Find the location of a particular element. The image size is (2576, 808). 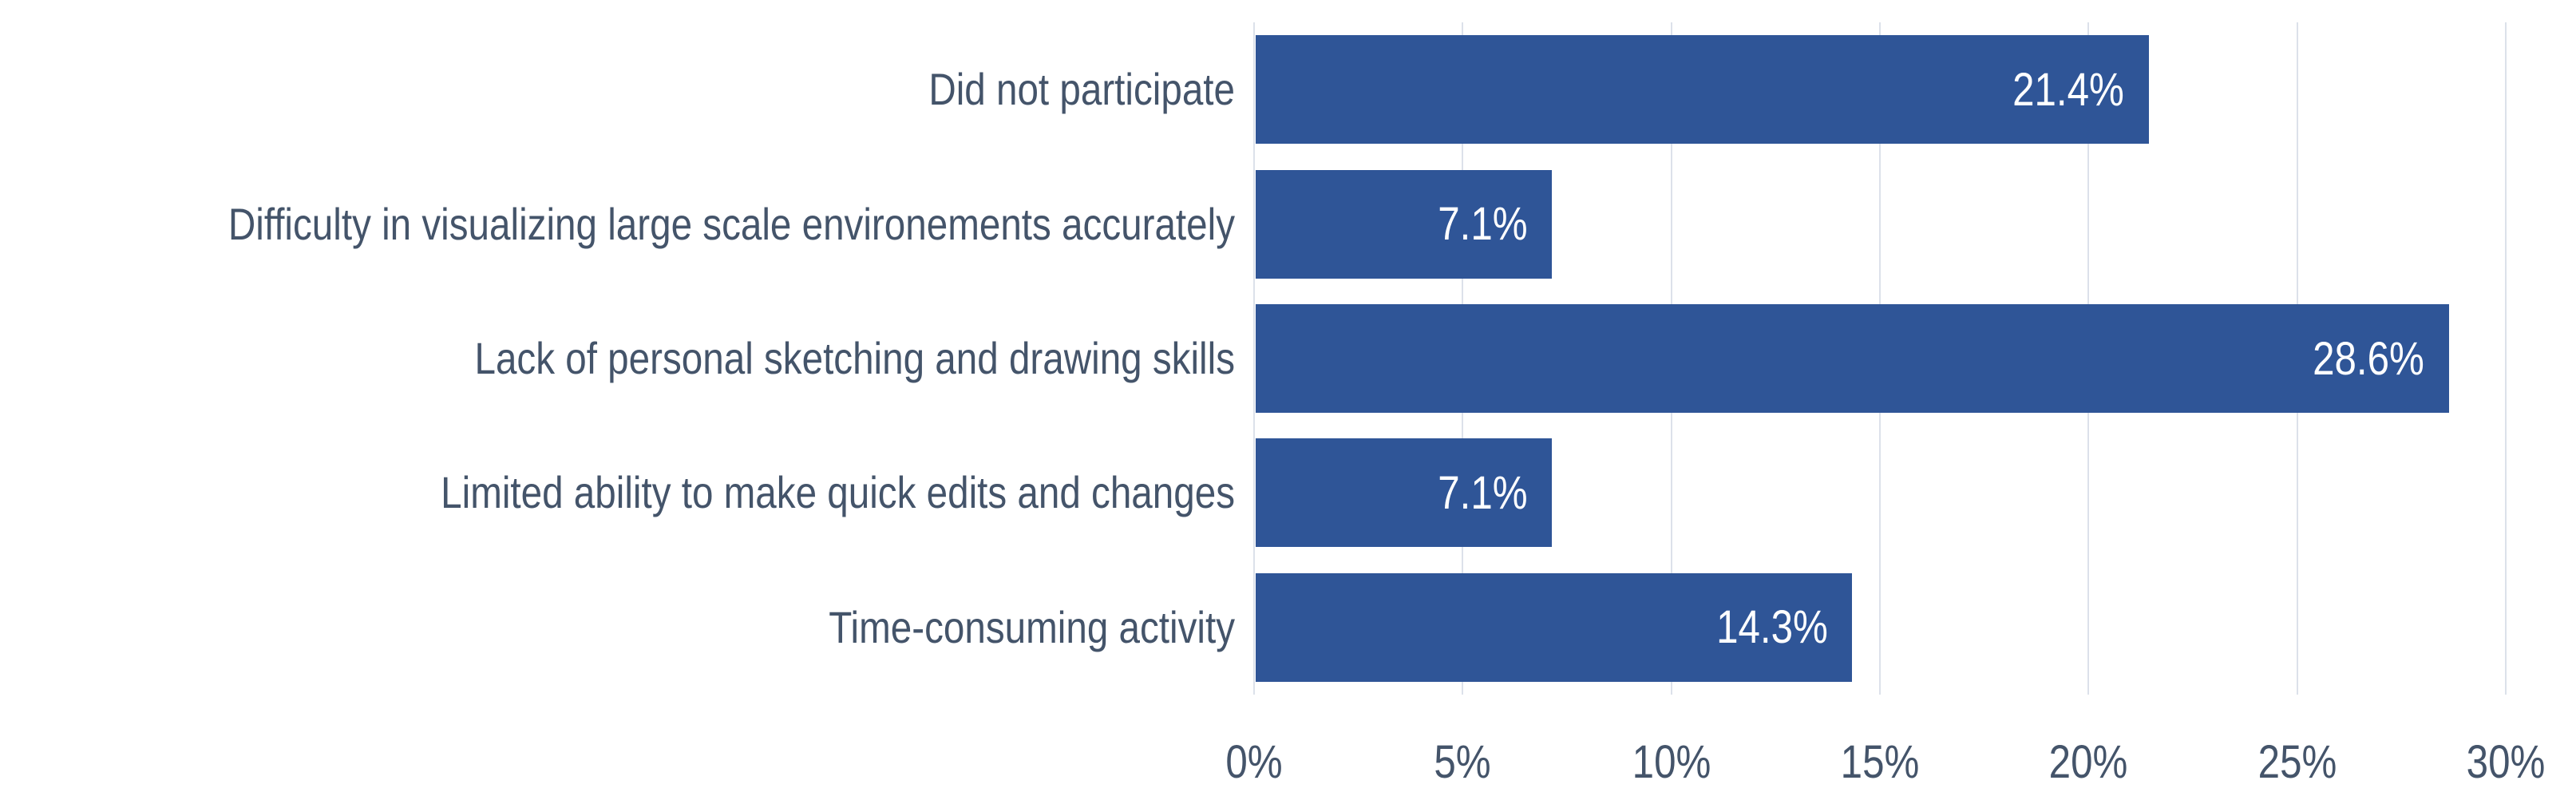

category-label: Time-consuming activity is located at coordinates (1032, 627).